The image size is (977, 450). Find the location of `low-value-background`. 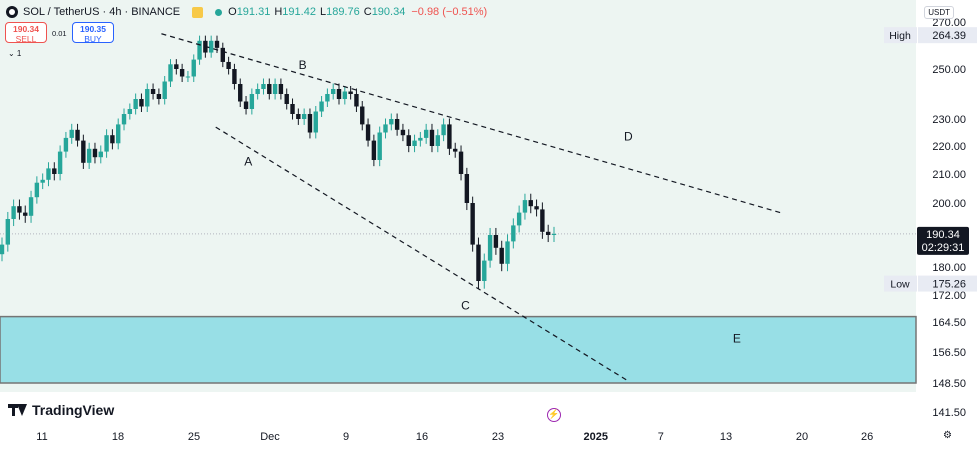

low-value-background is located at coordinates (947, 283).